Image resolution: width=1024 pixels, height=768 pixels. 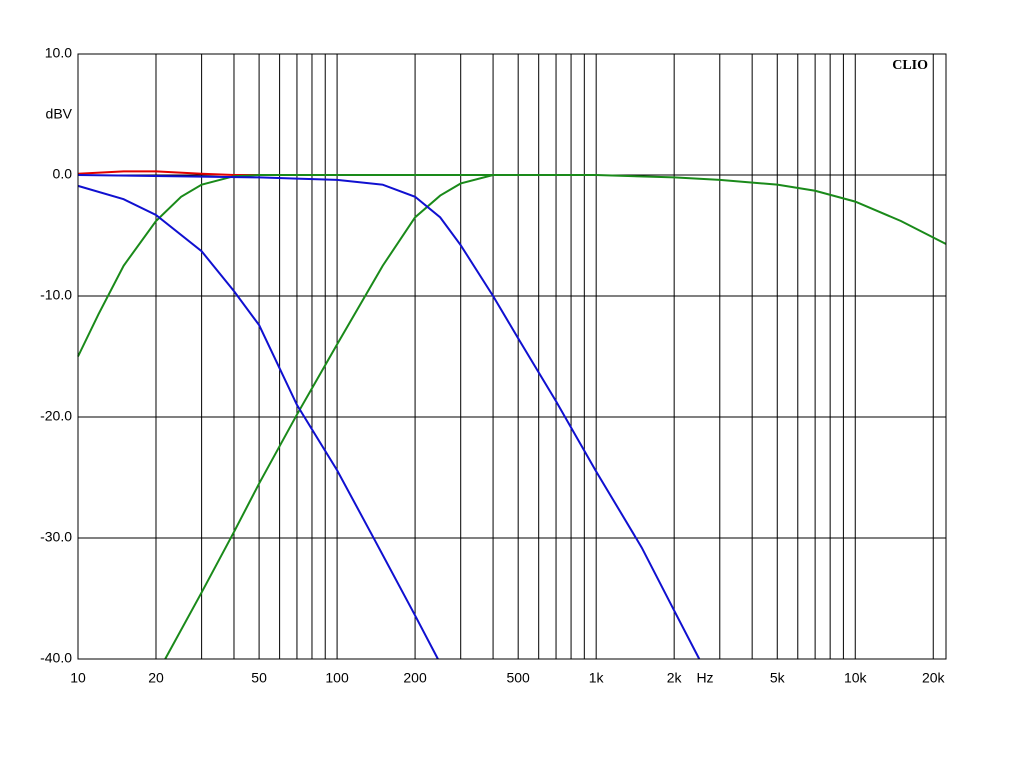 I want to click on y-tick-label: 0.0, so click(x=63, y=174).